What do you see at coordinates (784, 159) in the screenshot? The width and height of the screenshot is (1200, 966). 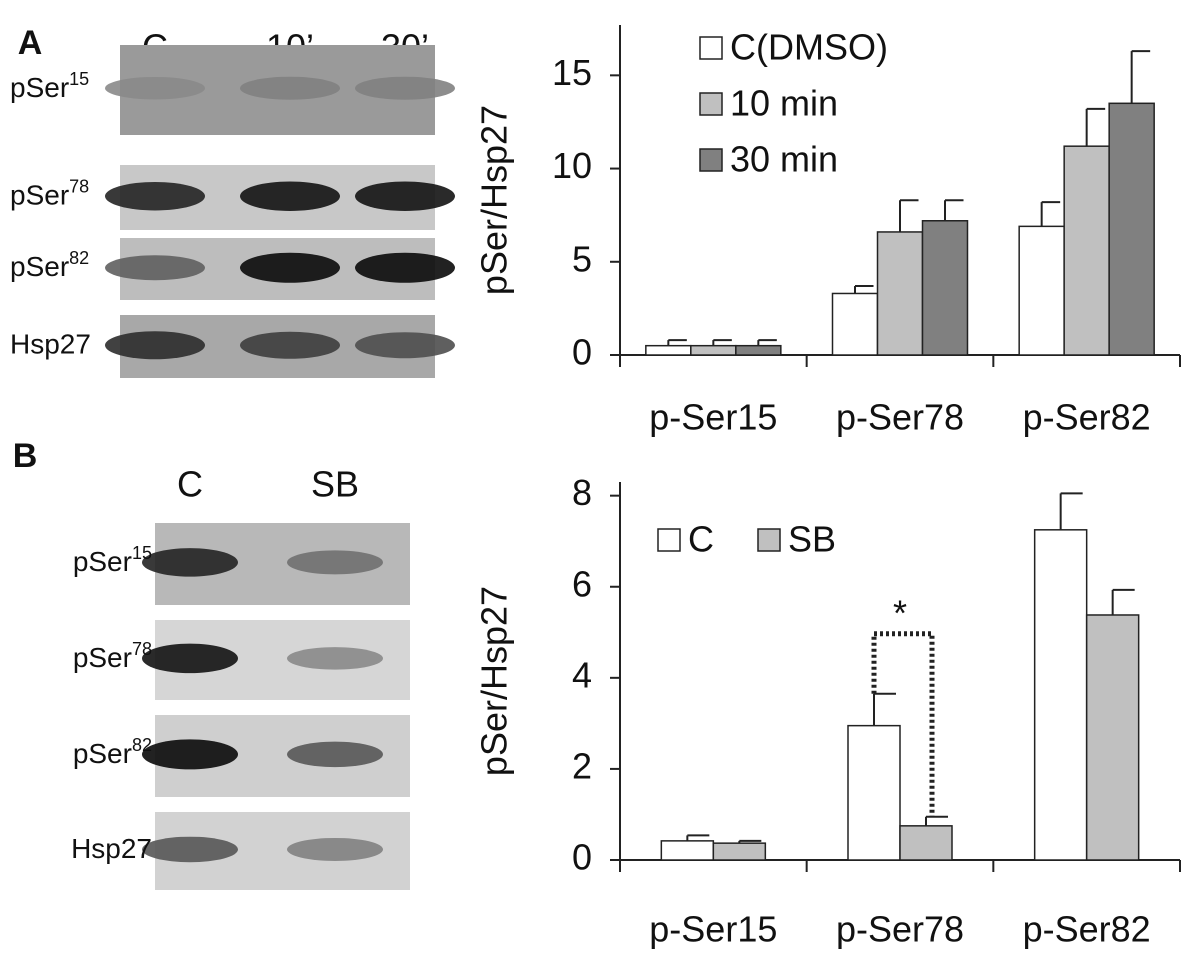 I see `legend-label: 30 min` at bounding box center [784, 159].